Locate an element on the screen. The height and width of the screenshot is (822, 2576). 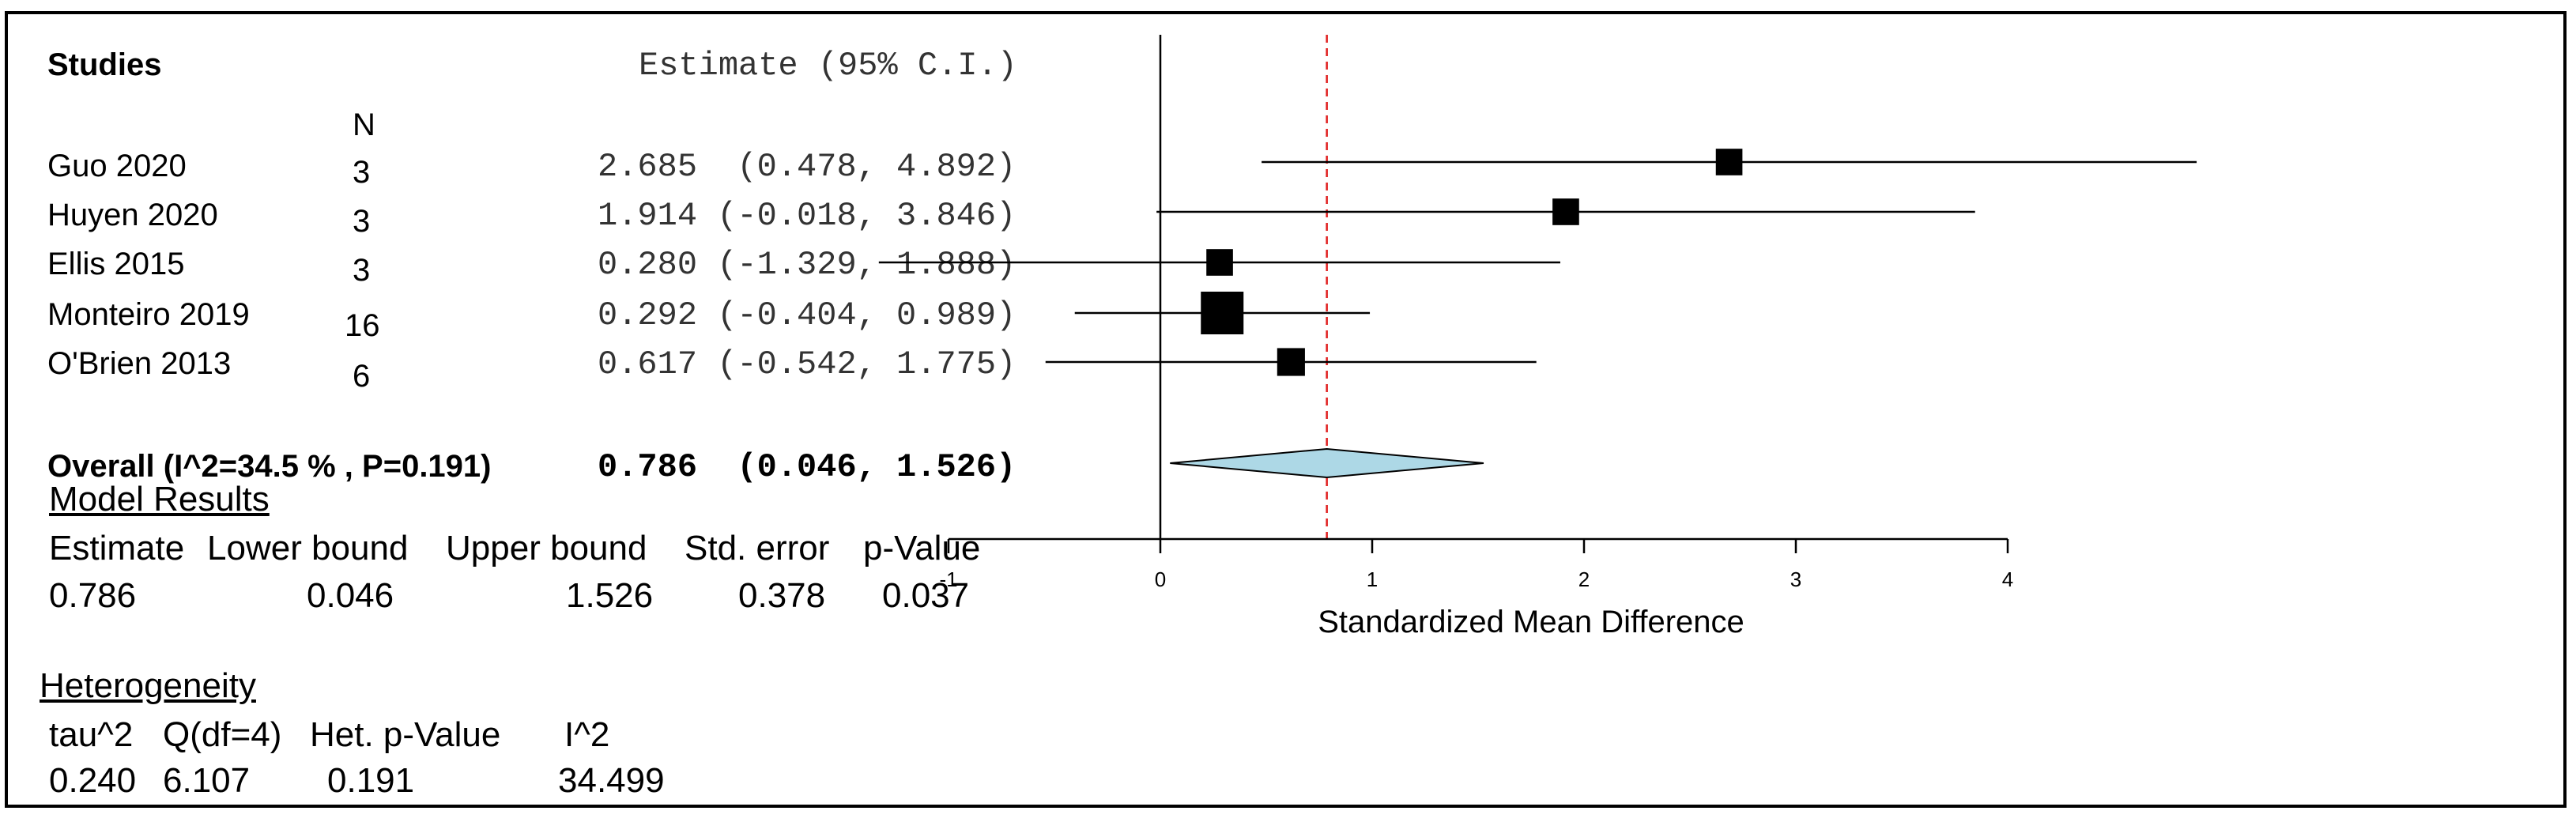
model-header-estimate: Estimate is located at coordinates (117, 548).